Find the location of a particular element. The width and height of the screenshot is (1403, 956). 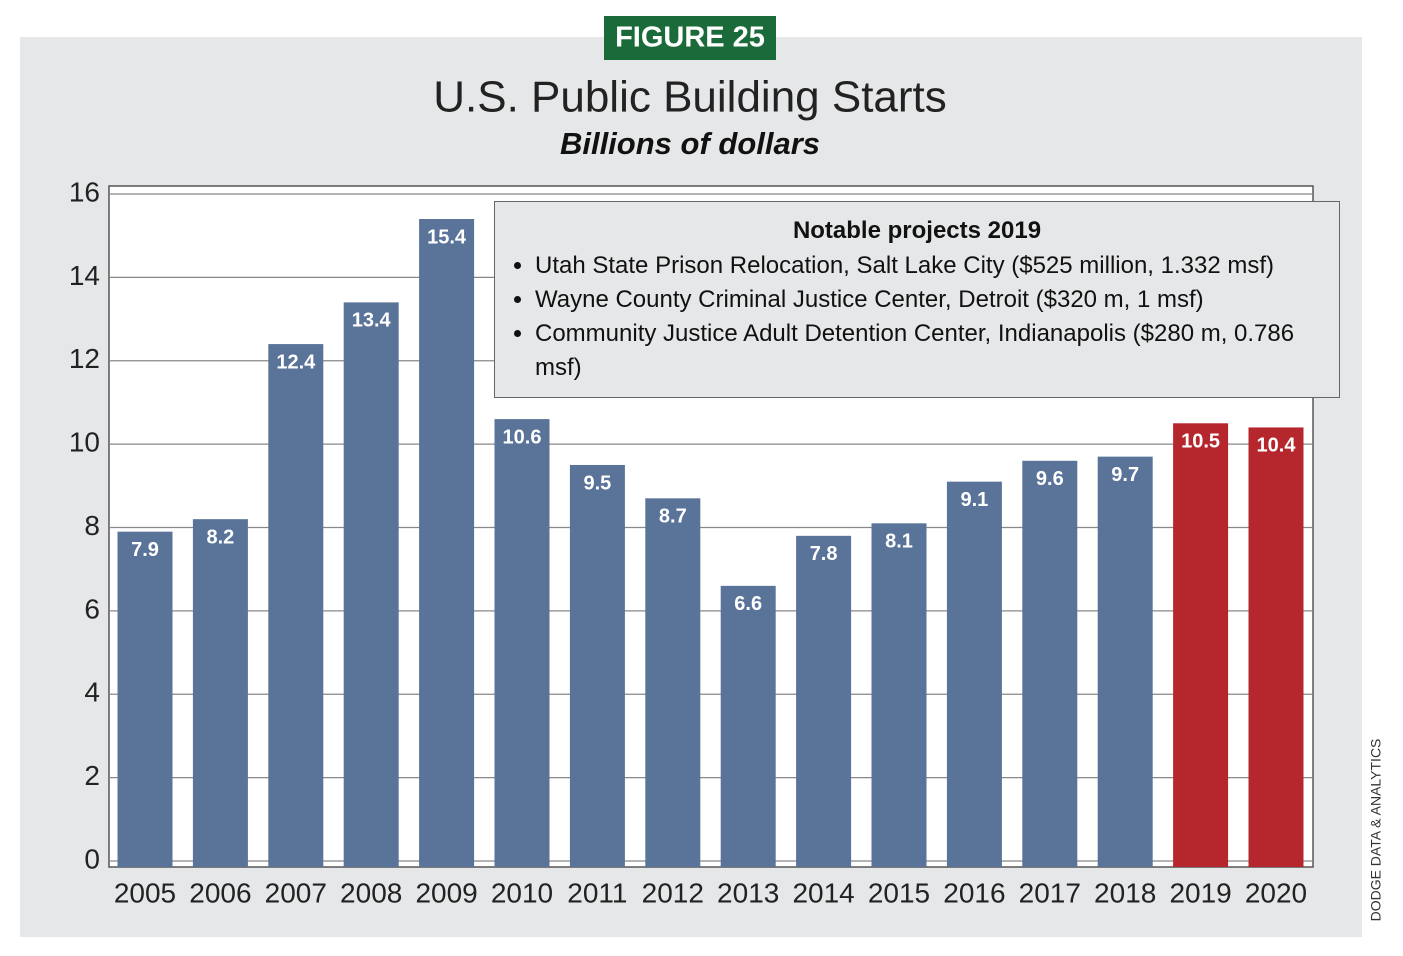

data-label: 9.1 is located at coordinates (974, 500).